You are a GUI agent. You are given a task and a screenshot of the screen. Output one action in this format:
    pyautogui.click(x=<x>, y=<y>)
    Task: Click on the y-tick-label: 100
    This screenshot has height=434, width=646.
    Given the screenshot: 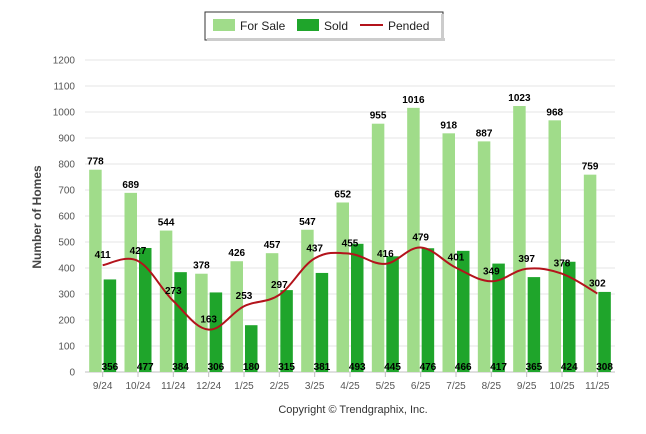 What is the action you would take?
    pyautogui.click(x=66, y=347)
    